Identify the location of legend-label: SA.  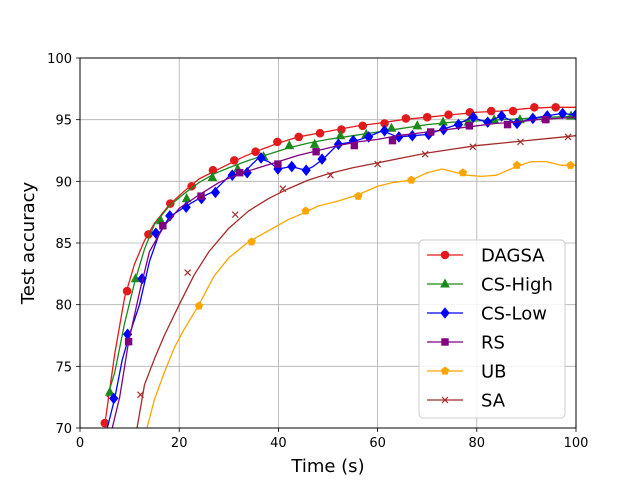
(493, 401).